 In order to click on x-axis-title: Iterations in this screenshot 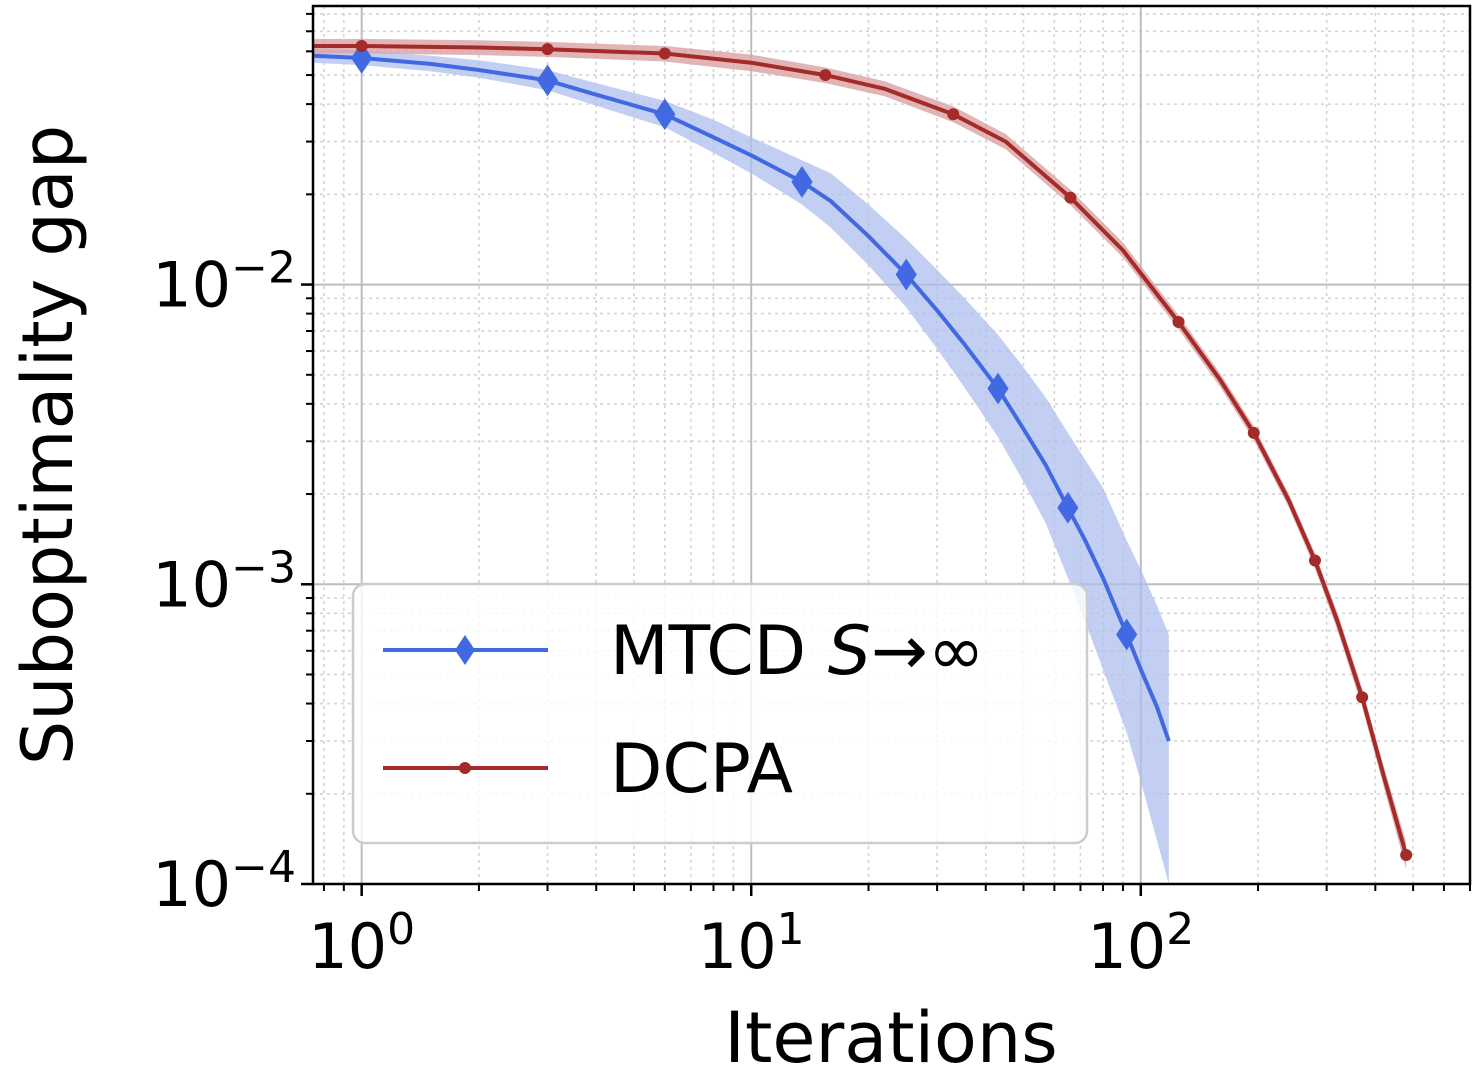, I will do `click(890, 1033)`.